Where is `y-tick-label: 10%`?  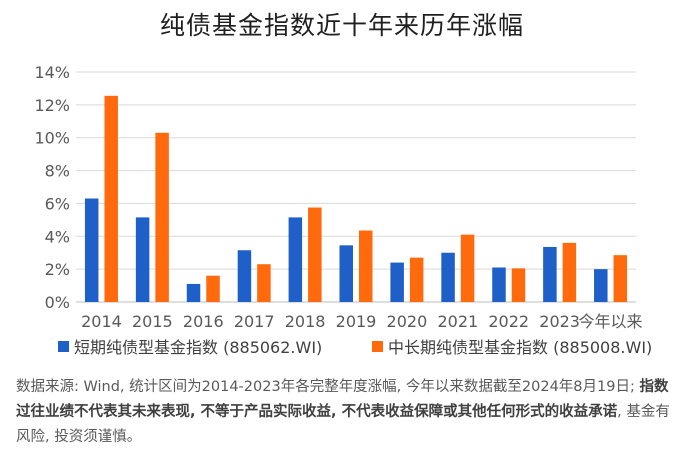
y-tick-label: 10% is located at coordinates (52, 138).